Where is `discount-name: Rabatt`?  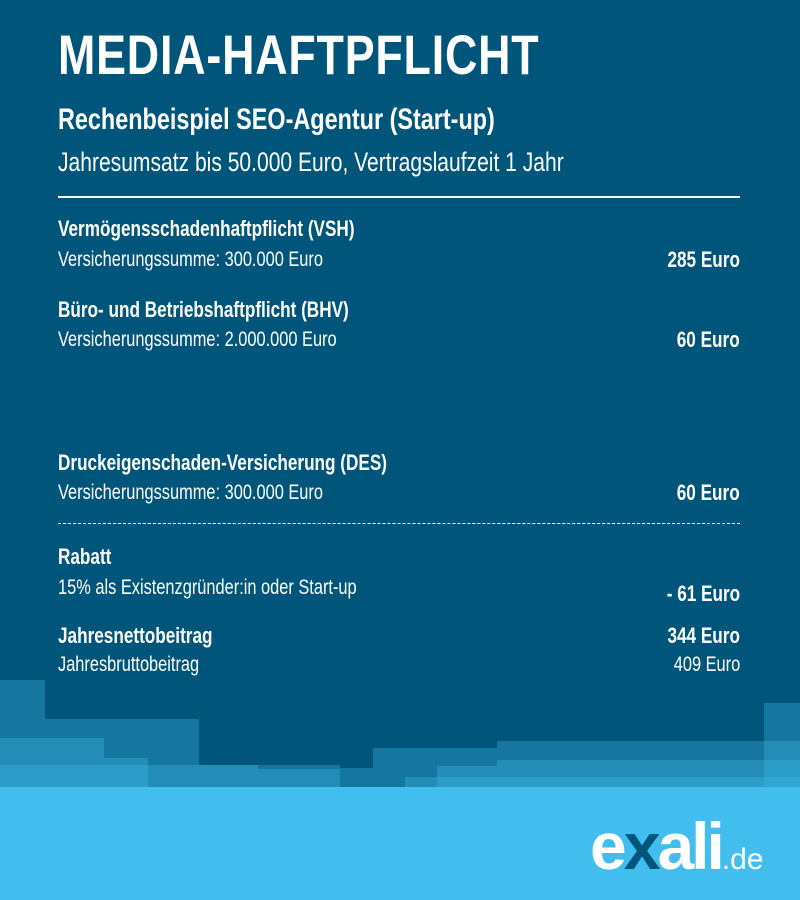 discount-name: Rabatt is located at coordinates (85, 556).